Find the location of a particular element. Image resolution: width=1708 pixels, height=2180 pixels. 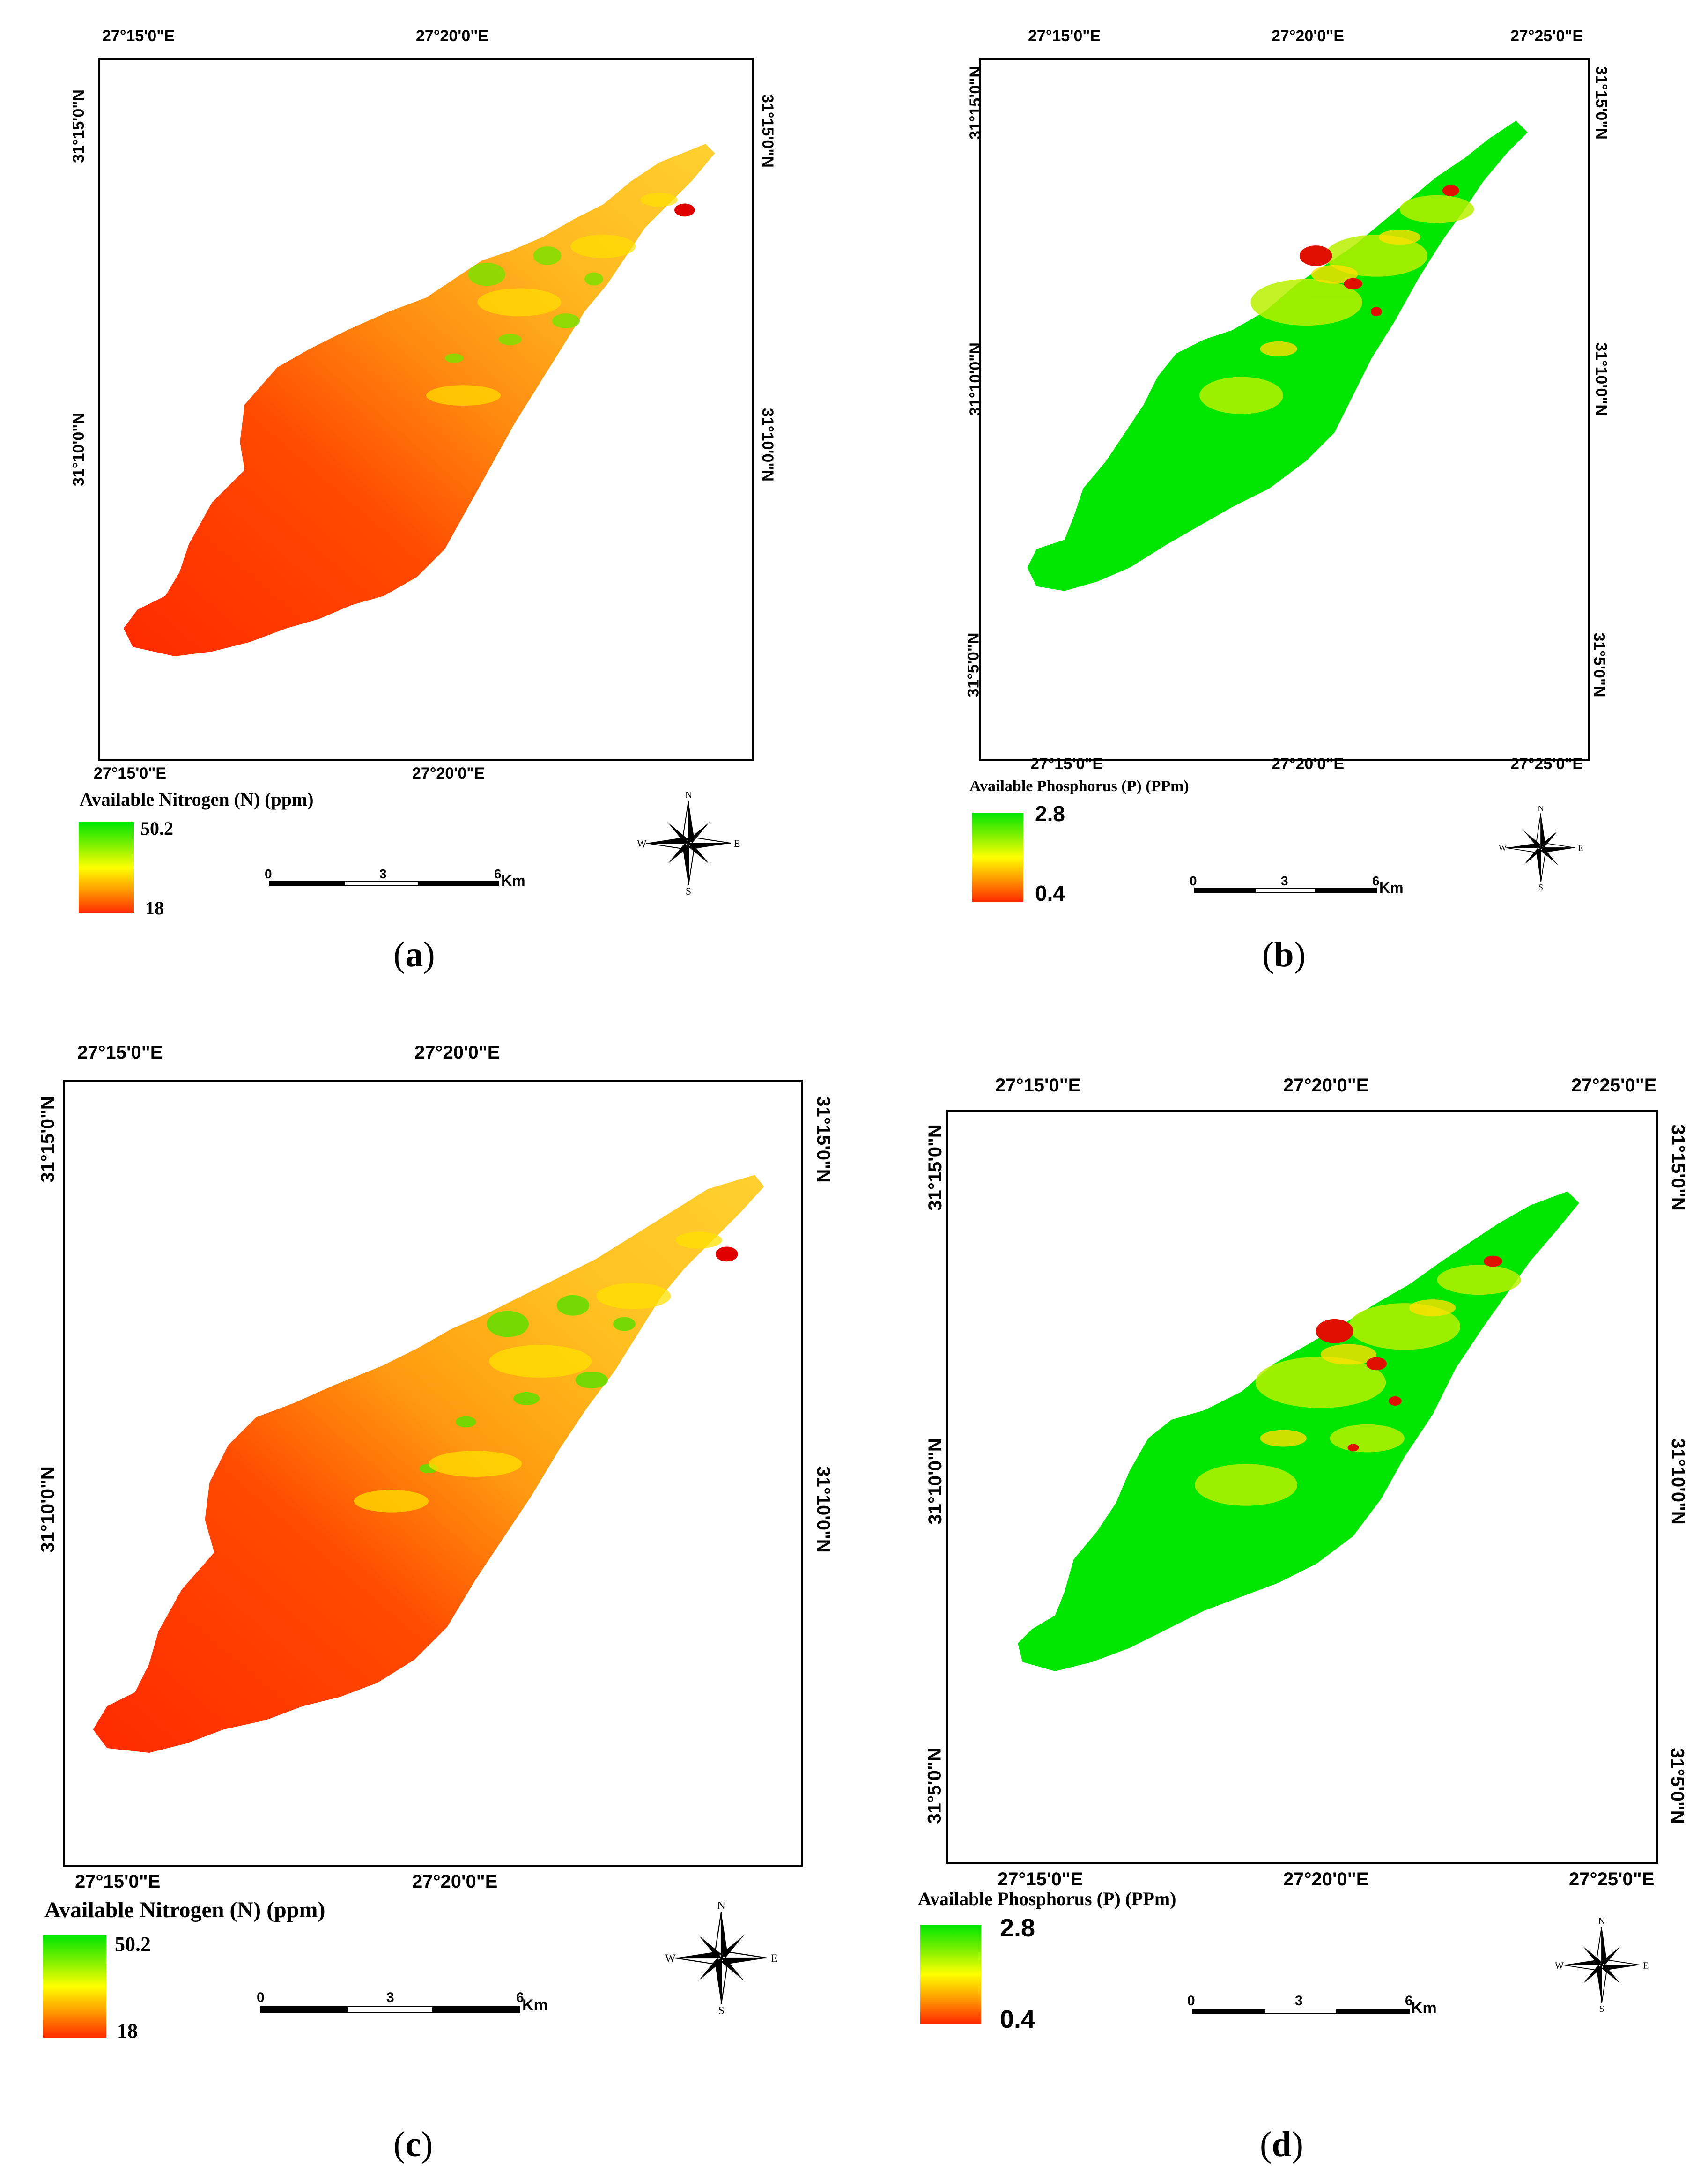

map-frame-d is located at coordinates (1302, 1487).